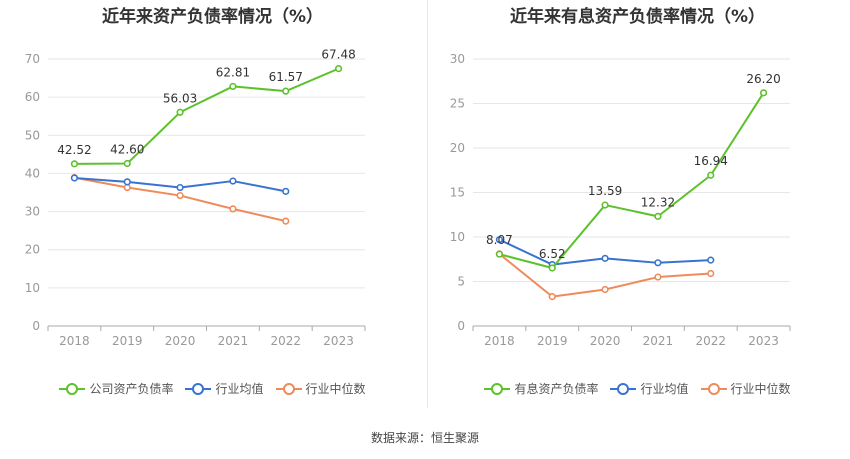  Describe the element at coordinates (131, 389) in the screenshot. I see `legend-label: 公司资产负债率` at that location.